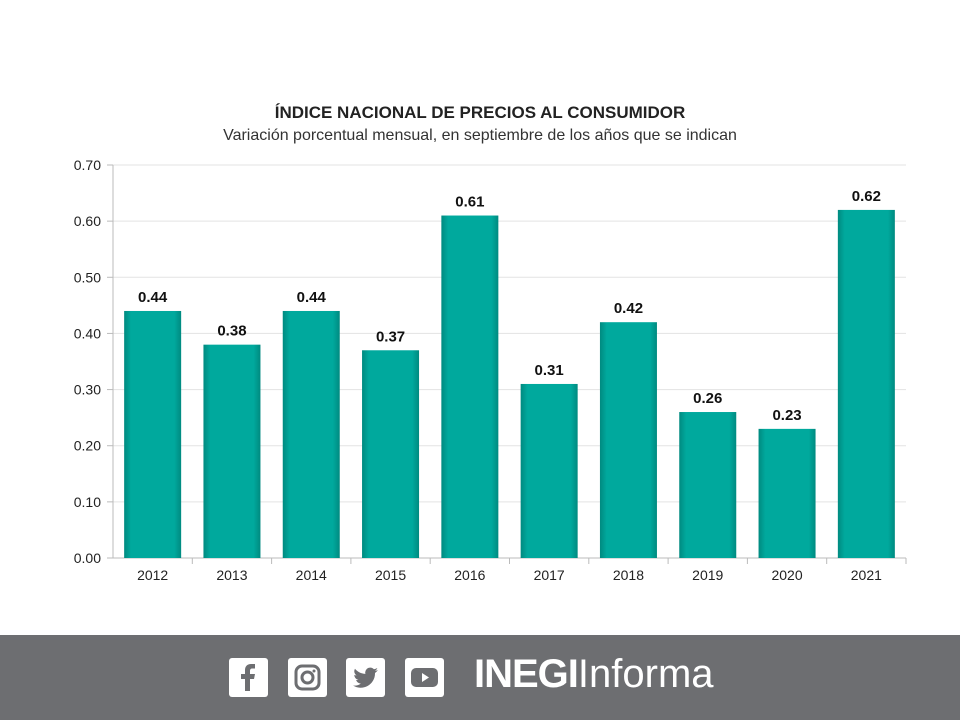 This screenshot has height=720, width=960. Describe the element at coordinates (469, 202) in the screenshot. I see `data-label: 0.61` at that location.